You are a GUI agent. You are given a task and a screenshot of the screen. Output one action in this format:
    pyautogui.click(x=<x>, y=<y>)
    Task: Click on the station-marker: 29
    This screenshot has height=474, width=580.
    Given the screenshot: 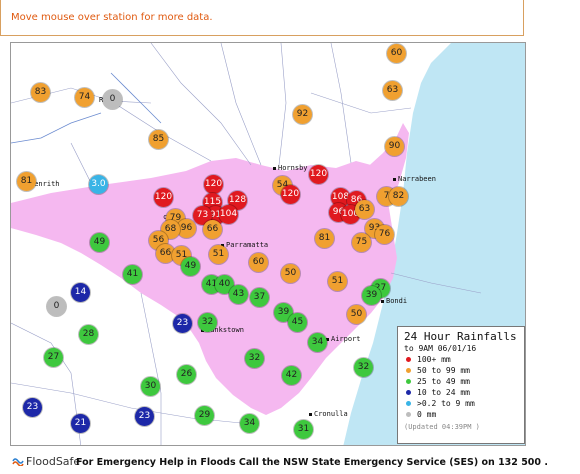 What is the action you would take?
    pyautogui.click(x=204, y=415)
    